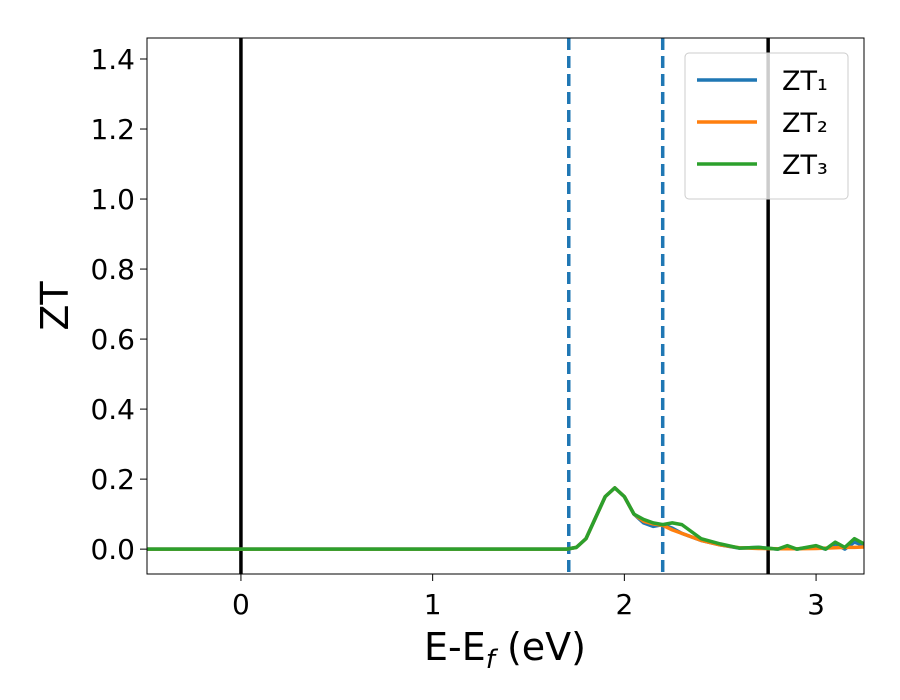  I want to click on x-label-part: (eV), so click(540, 647).